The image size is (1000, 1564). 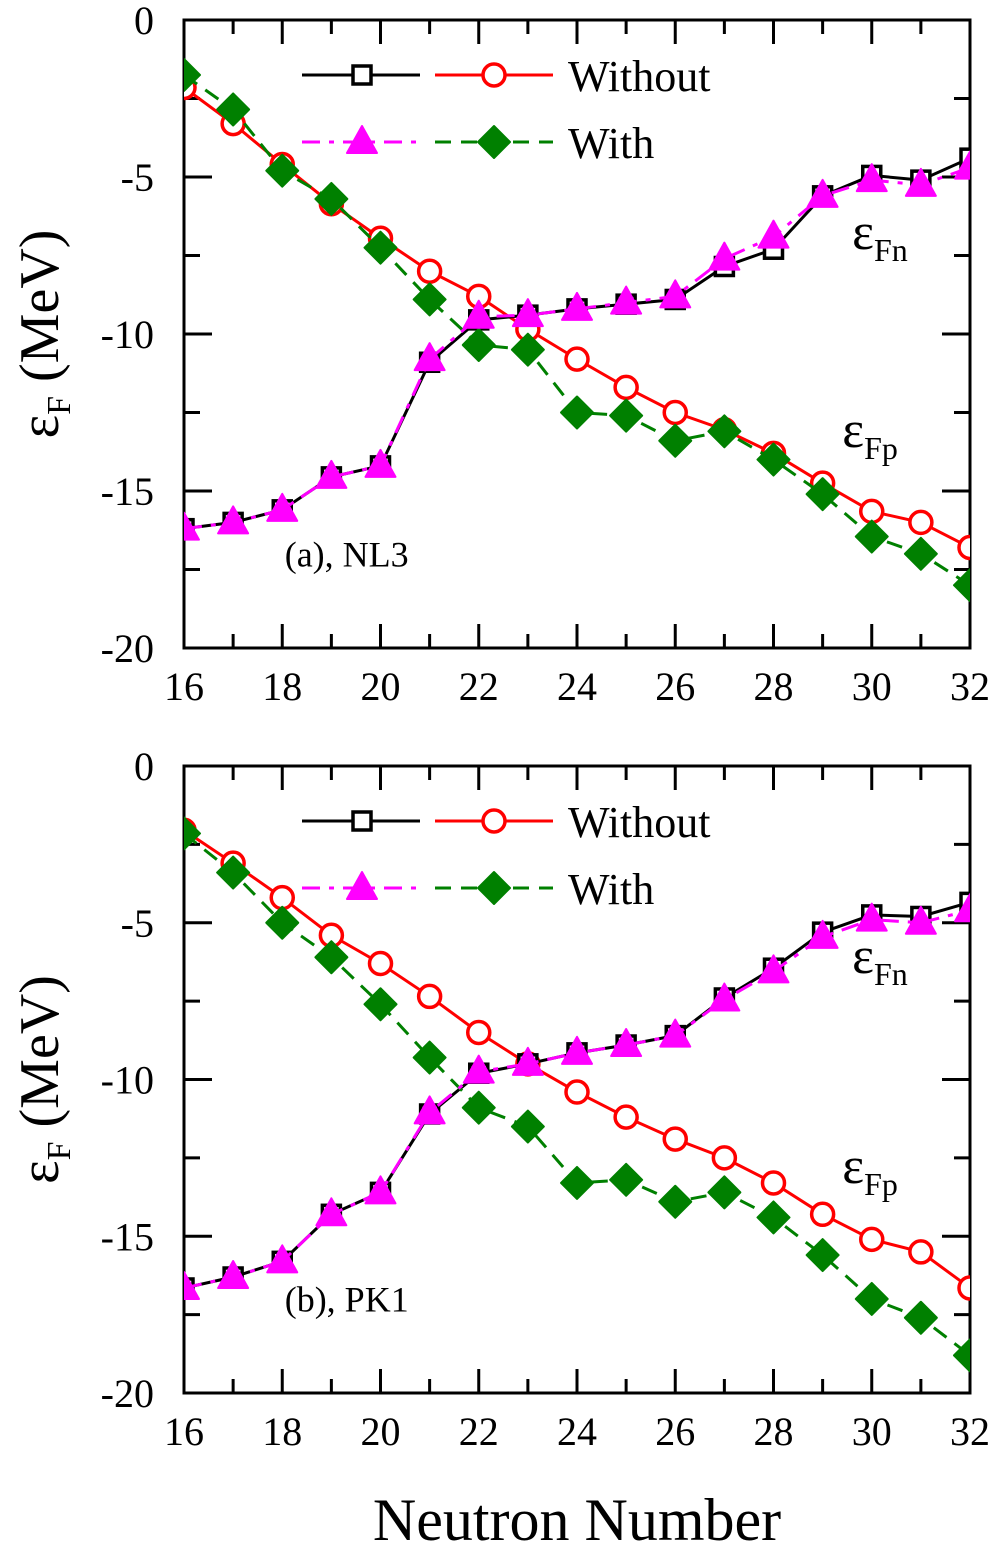 I want to click on annotation-main: ε, so click(x=863, y=956).